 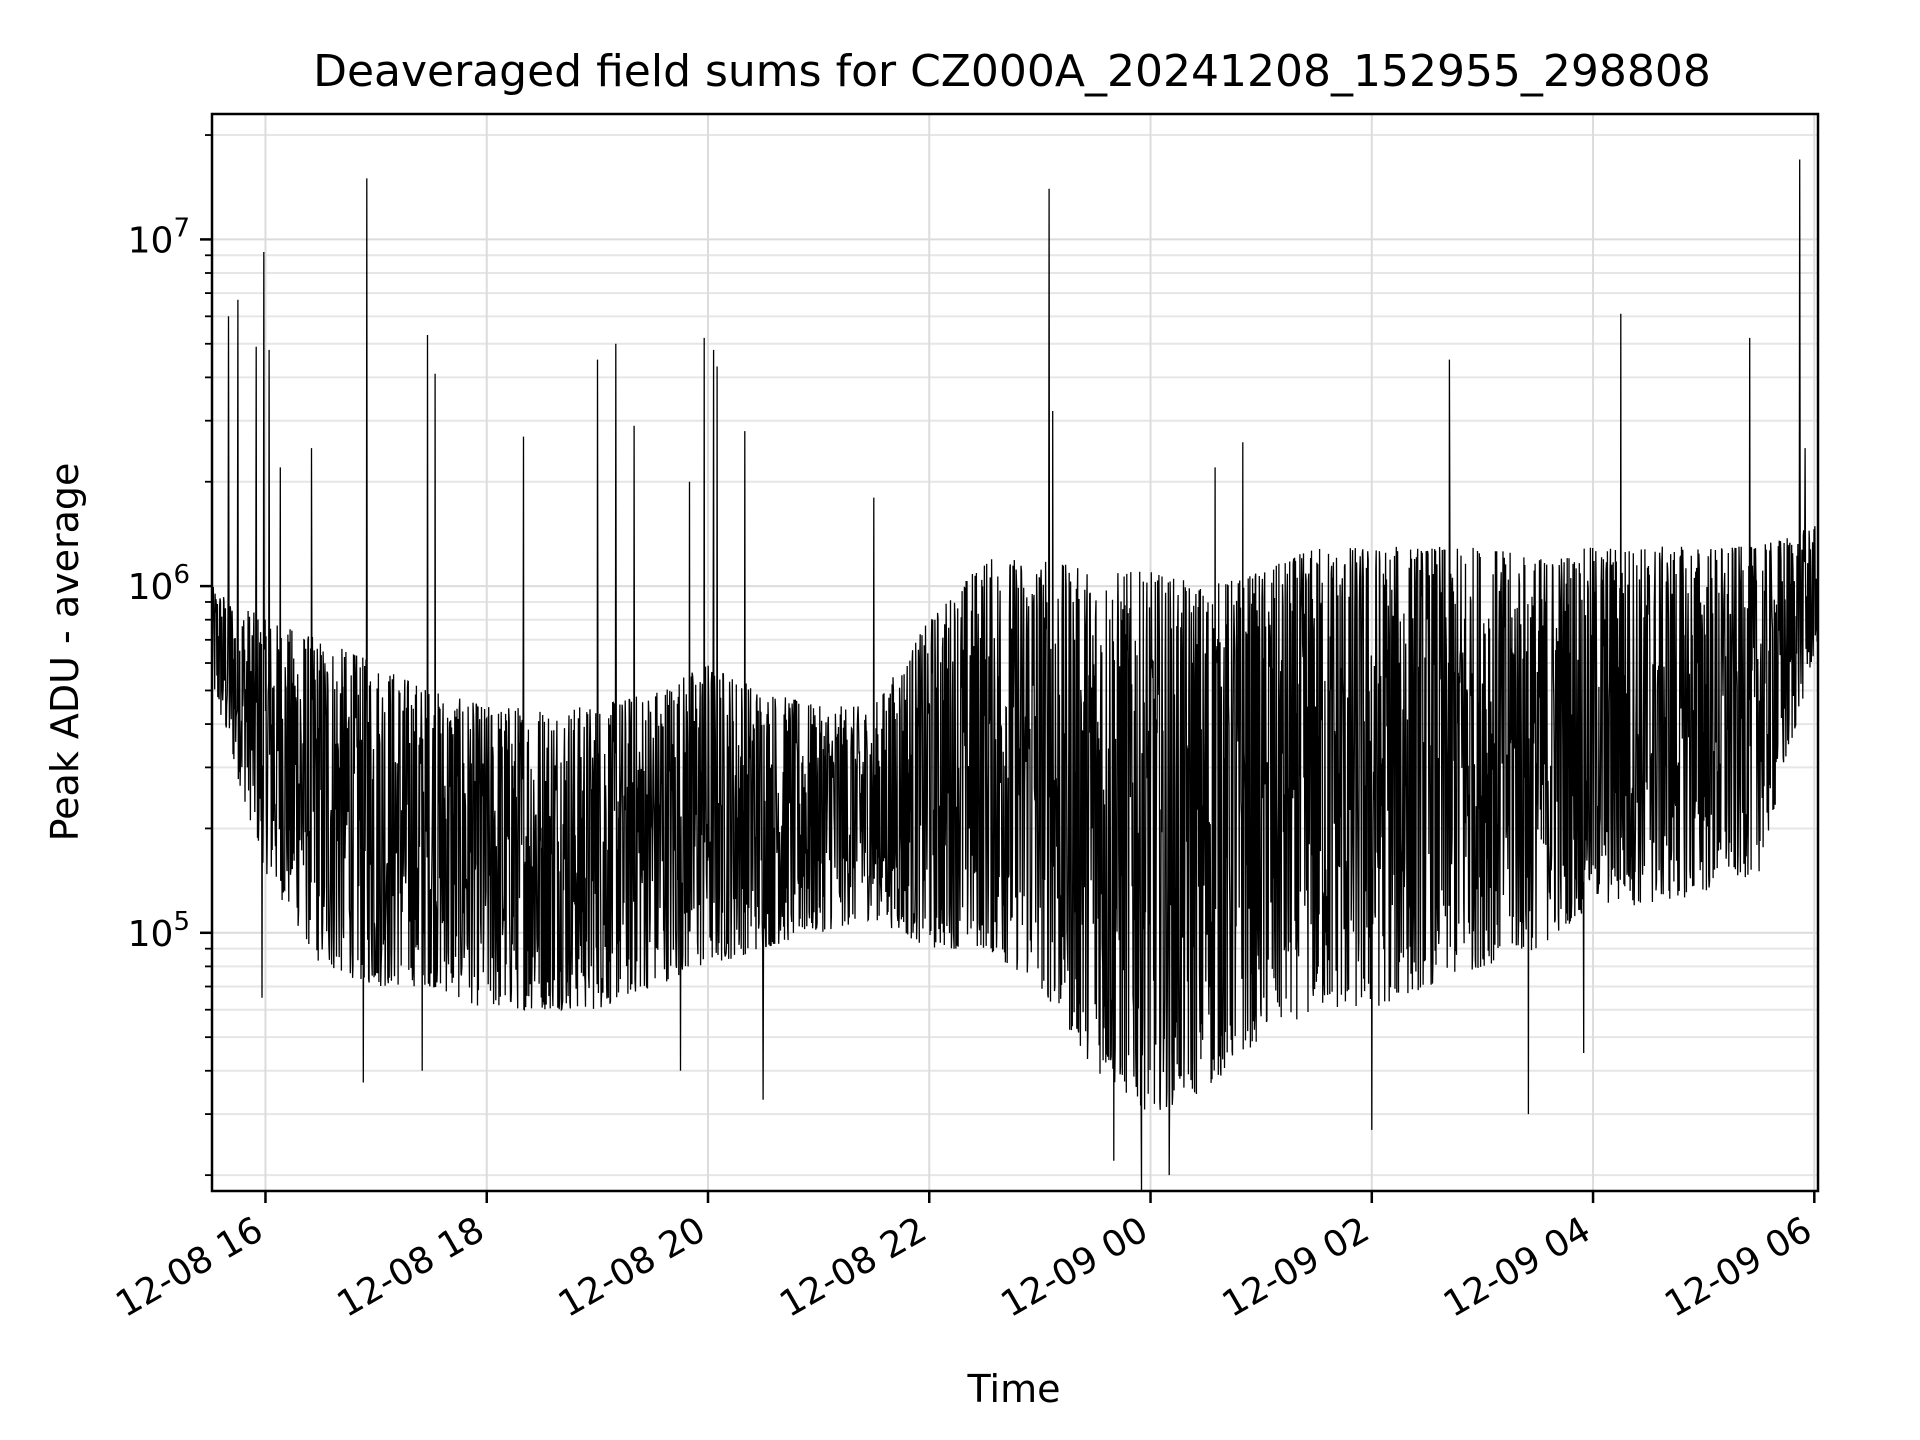 What do you see at coordinates (170, 655) in the screenshot?
I see `y-axis: 10⁵ 10⁶ 10⁷` at bounding box center [170, 655].